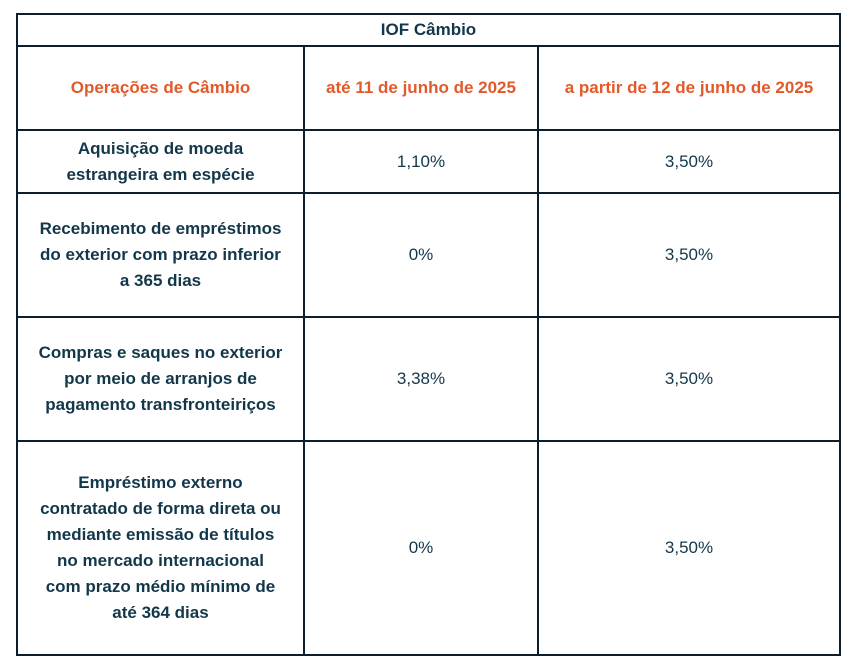 This screenshot has height=666, width=854. I want to click on operation-line: mediante emissão de títulos, so click(160, 534).